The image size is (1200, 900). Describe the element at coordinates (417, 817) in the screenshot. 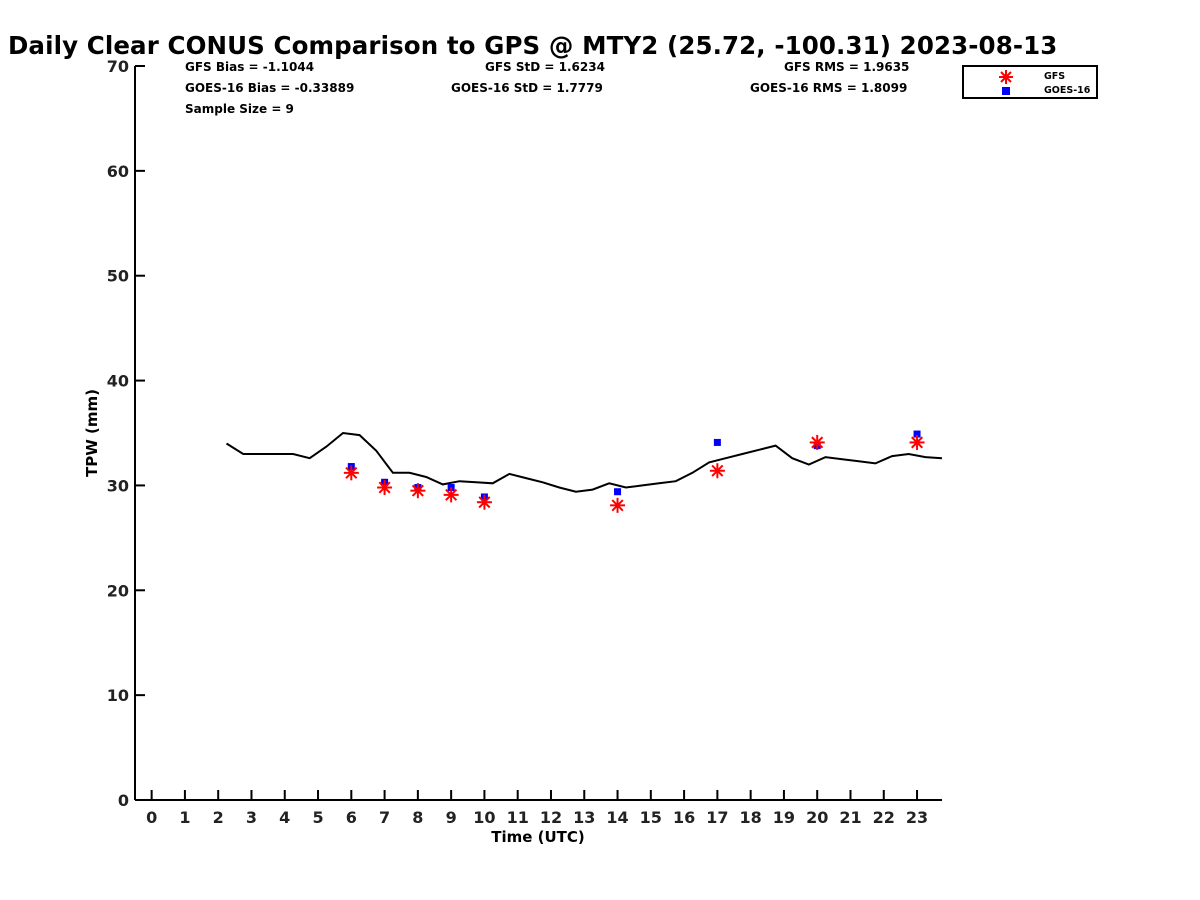

I see `x-tick-label: 8` at that location.